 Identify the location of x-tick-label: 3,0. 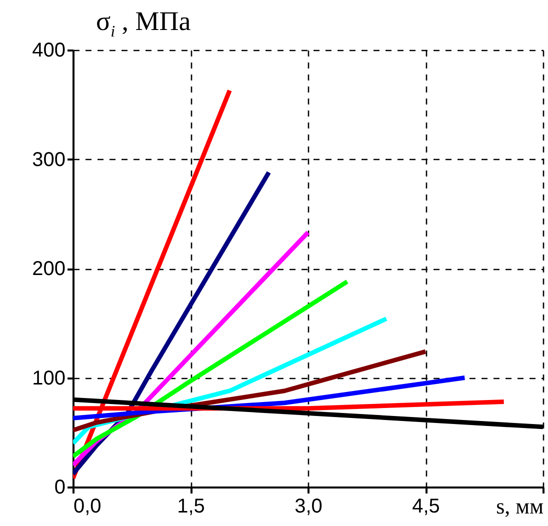
(308, 507).